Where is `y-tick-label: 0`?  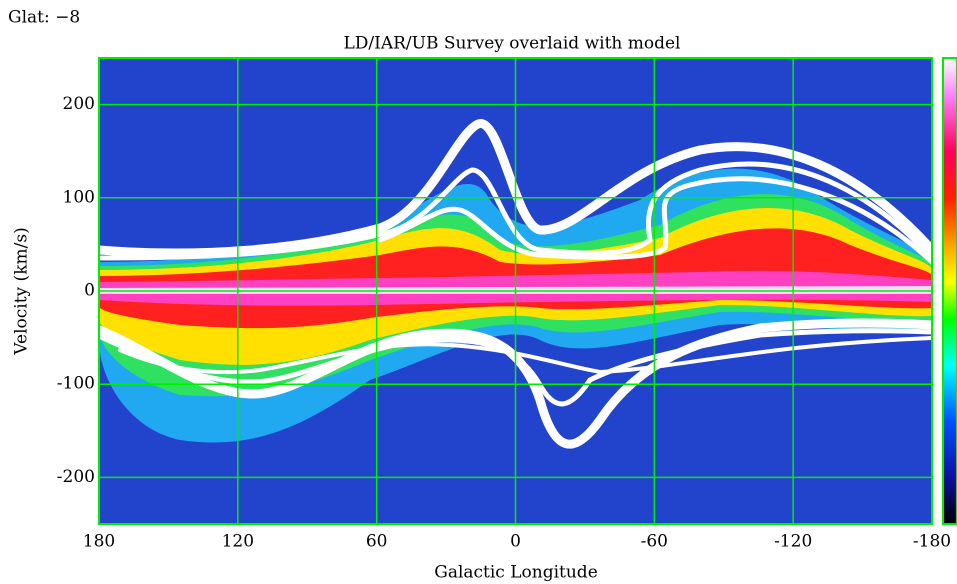 y-tick-label: 0 is located at coordinates (89, 291).